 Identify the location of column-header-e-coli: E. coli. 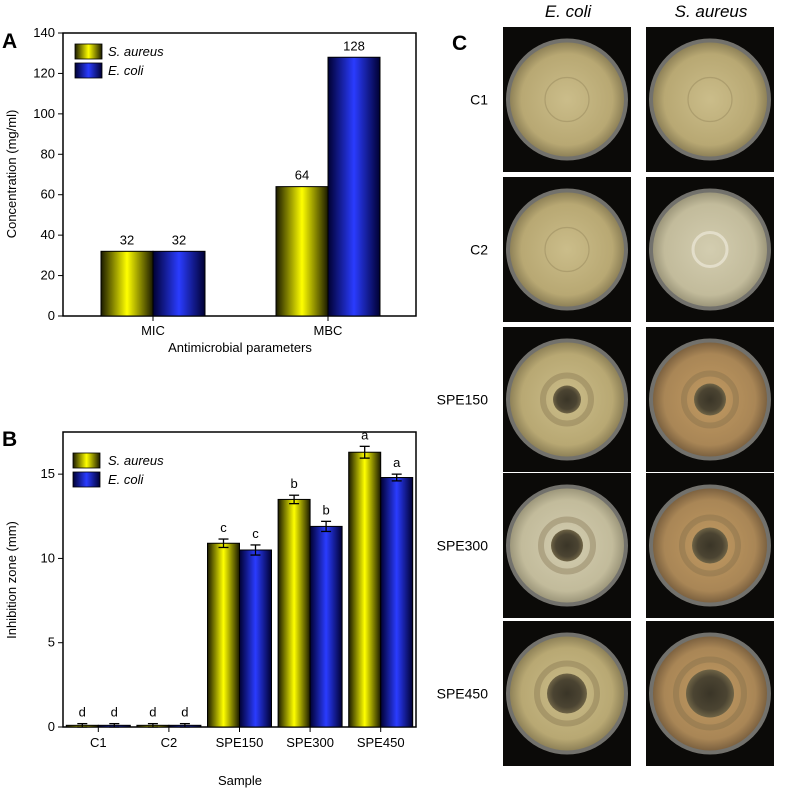
(569, 11).